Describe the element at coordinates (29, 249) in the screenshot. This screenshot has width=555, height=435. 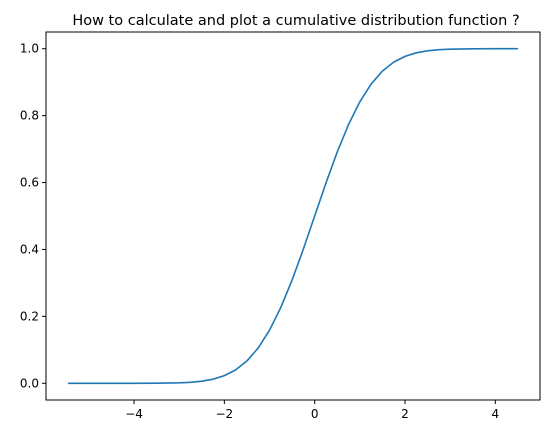
I see `y-tick-label: 0.4` at that location.